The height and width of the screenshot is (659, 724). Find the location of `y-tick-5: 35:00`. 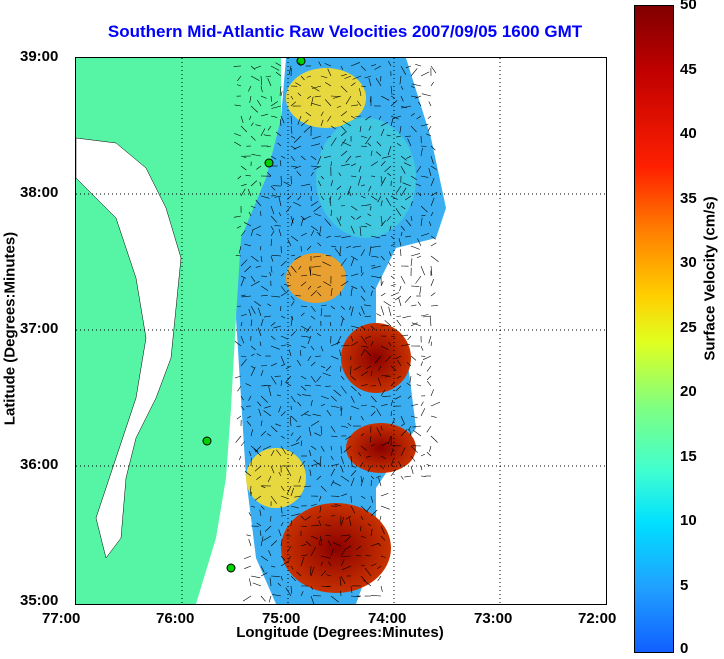

y-tick-5: 35:00 is located at coordinates (39, 600).